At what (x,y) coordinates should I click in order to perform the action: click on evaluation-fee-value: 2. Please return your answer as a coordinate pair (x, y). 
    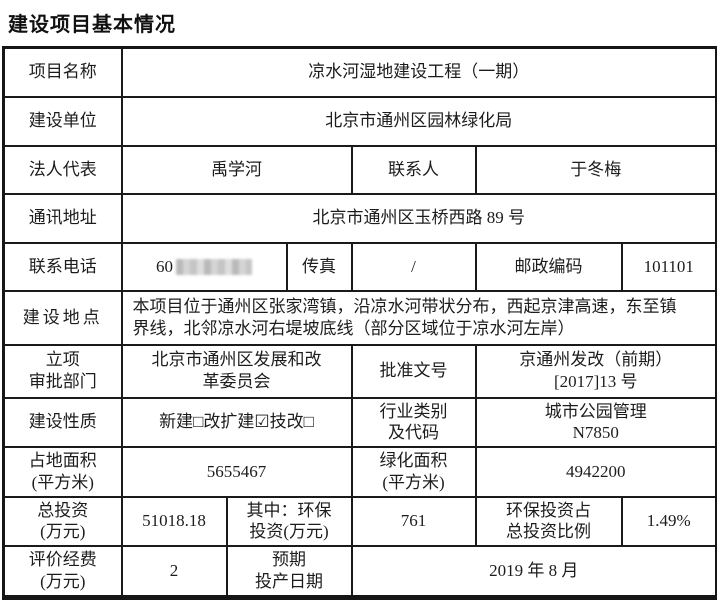
    Looking at the image, I should click on (174, 571).